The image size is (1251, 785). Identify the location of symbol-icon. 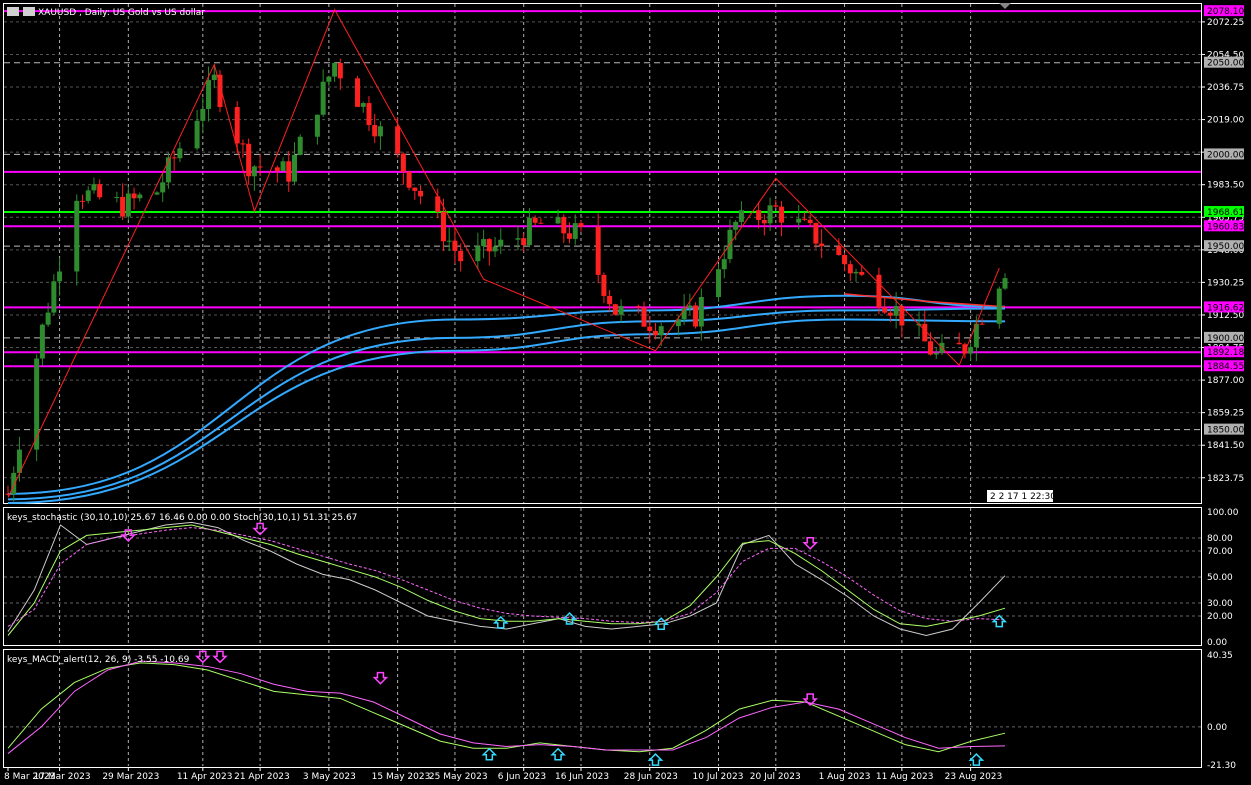
(29, 11).